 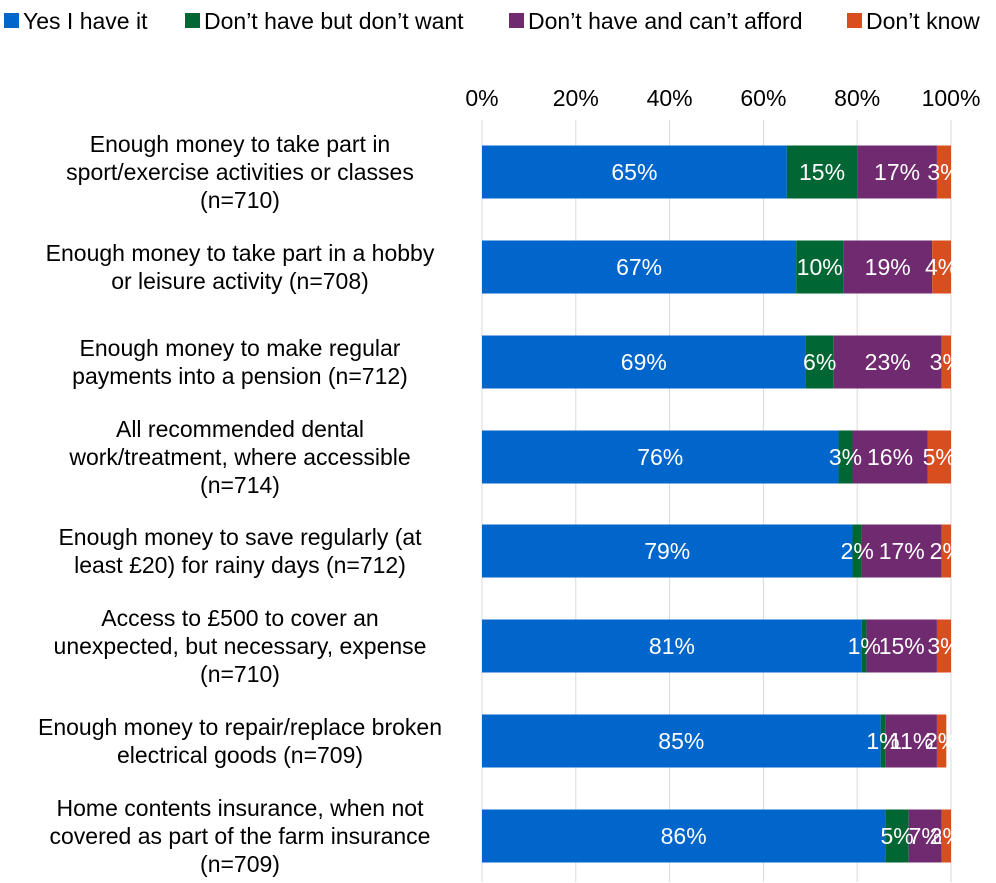 I want to click on category-label-line: Enough money to repair/replace broken, so click(x=240, y=727).